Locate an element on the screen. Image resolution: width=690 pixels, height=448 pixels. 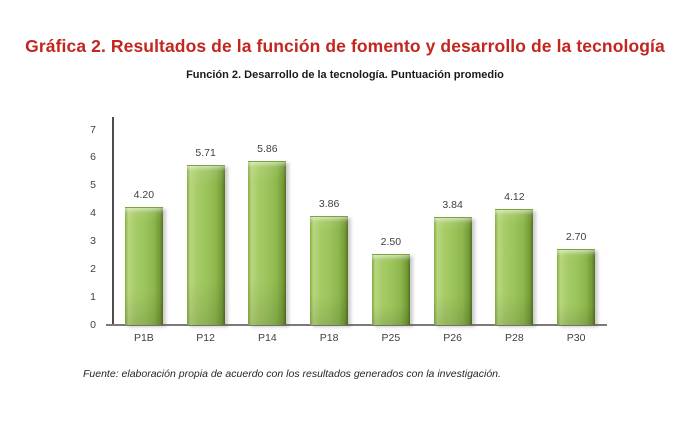
bar-value-label: 5.86 is located at coordinates (267, 148).